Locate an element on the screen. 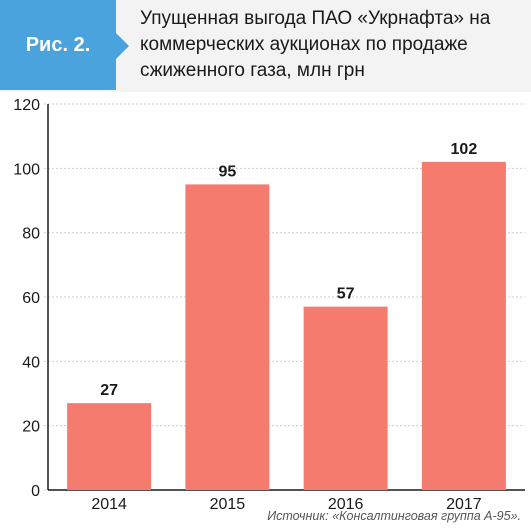 This screenshot has height=531, width=531. y-tick-label: 80 is located at coordinates (31, 234).